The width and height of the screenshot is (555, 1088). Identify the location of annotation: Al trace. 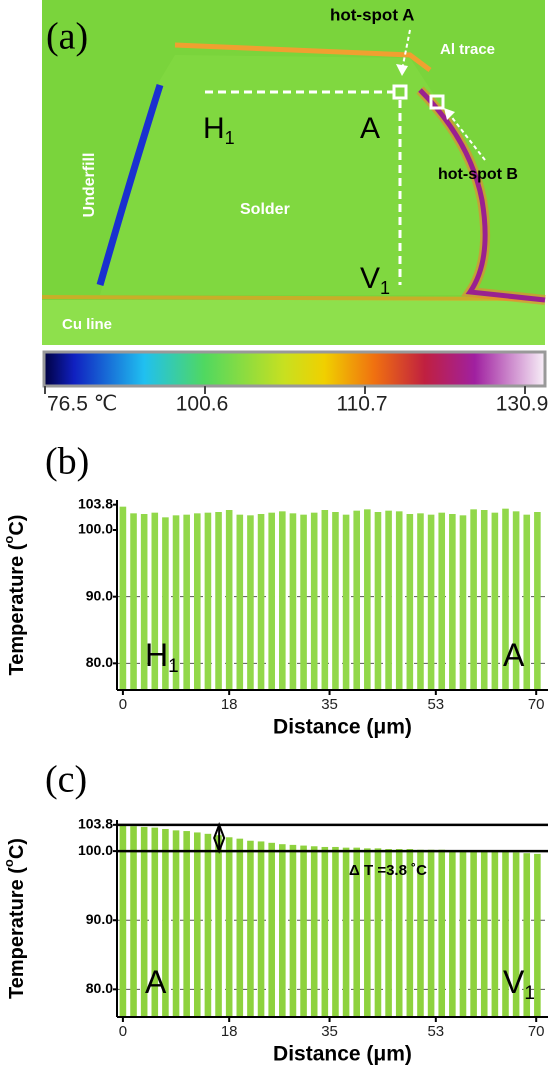
(467, 49).